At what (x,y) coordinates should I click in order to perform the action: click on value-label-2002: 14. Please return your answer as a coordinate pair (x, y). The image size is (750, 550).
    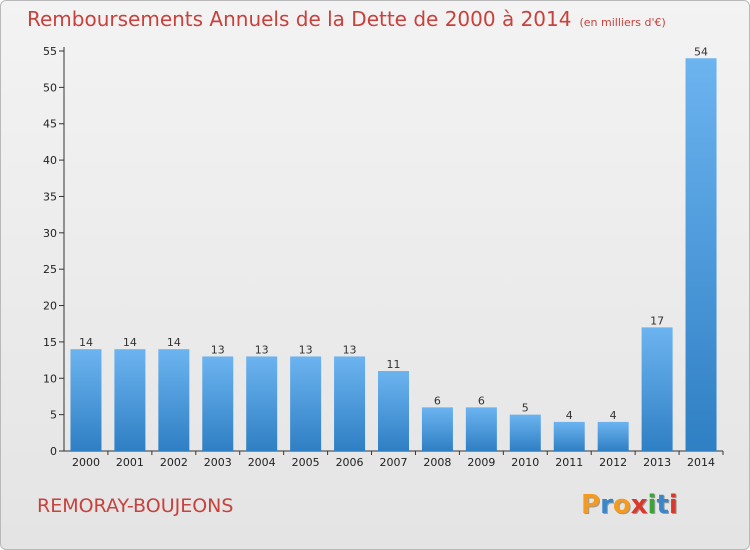
    Looking at the image, I should click on (174, 342).